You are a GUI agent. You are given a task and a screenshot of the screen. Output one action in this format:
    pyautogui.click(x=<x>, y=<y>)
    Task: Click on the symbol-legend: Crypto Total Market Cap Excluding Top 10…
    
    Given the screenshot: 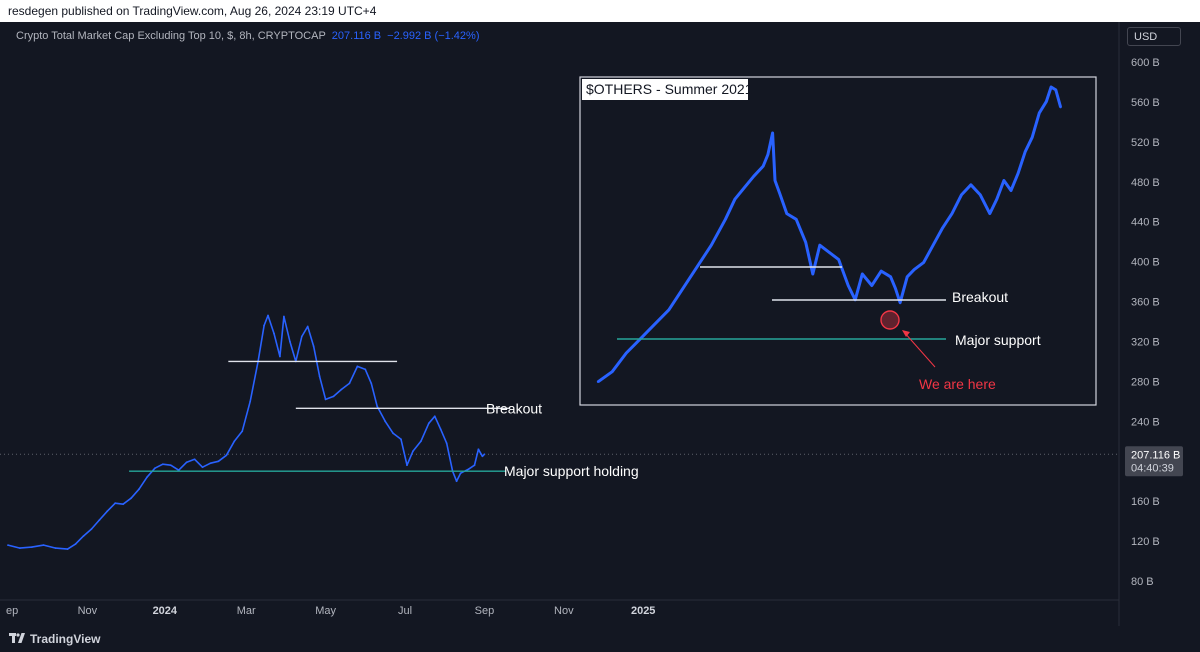 What is the action you would take?
    pyautogui.click(x=247, y=36)
    